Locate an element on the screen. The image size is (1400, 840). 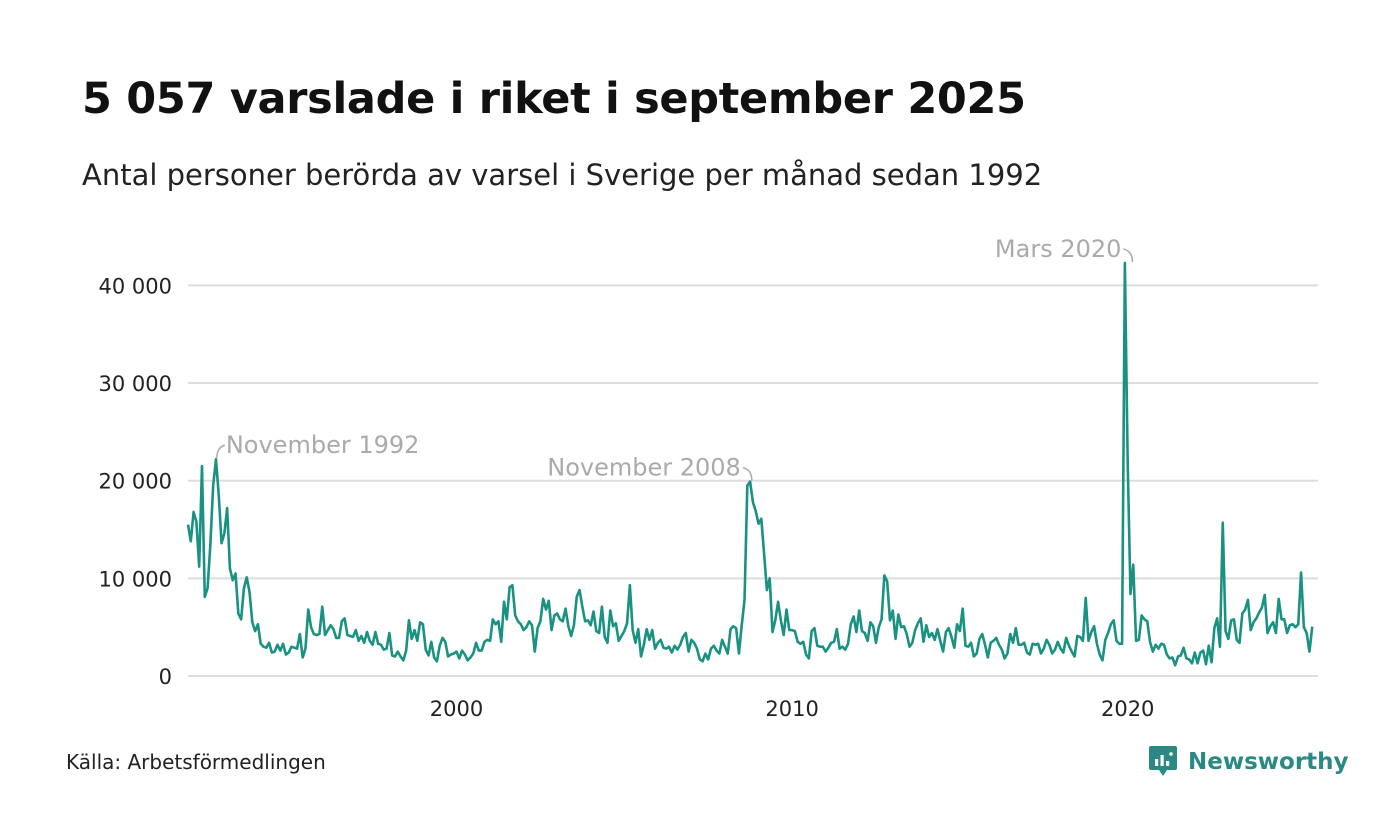
annotation-label: Mars 2020 is located at coordinates (1058, 249).